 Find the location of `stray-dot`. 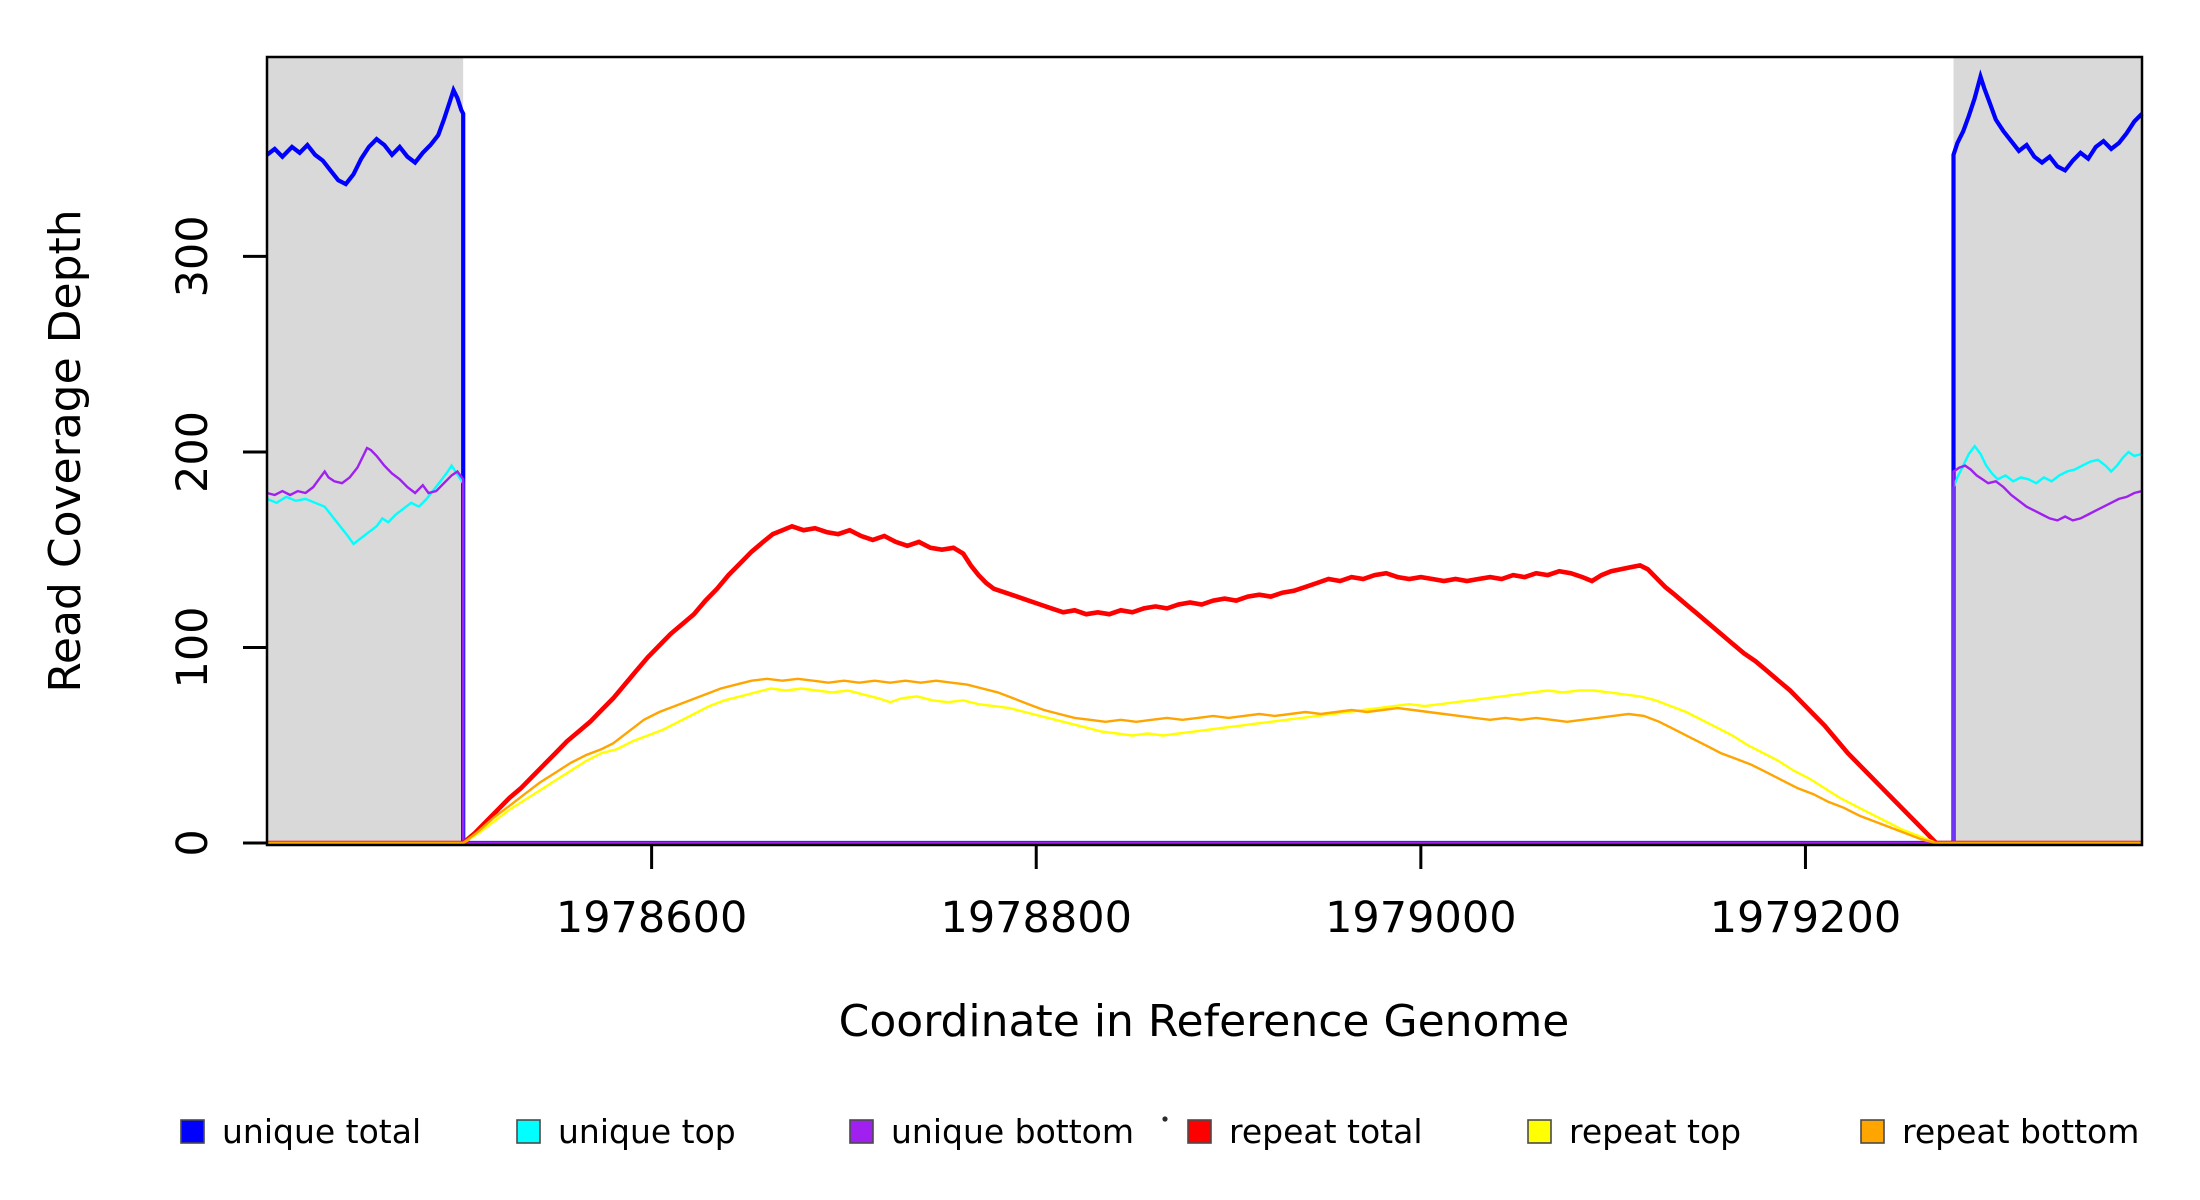

stray-dot is located at coordinates (1165, 1119).